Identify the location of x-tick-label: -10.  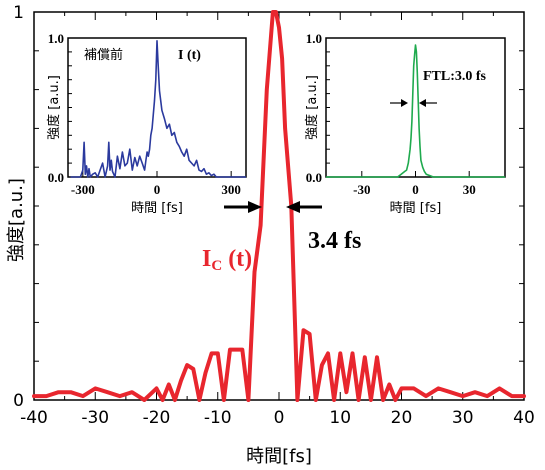
(218, 418).